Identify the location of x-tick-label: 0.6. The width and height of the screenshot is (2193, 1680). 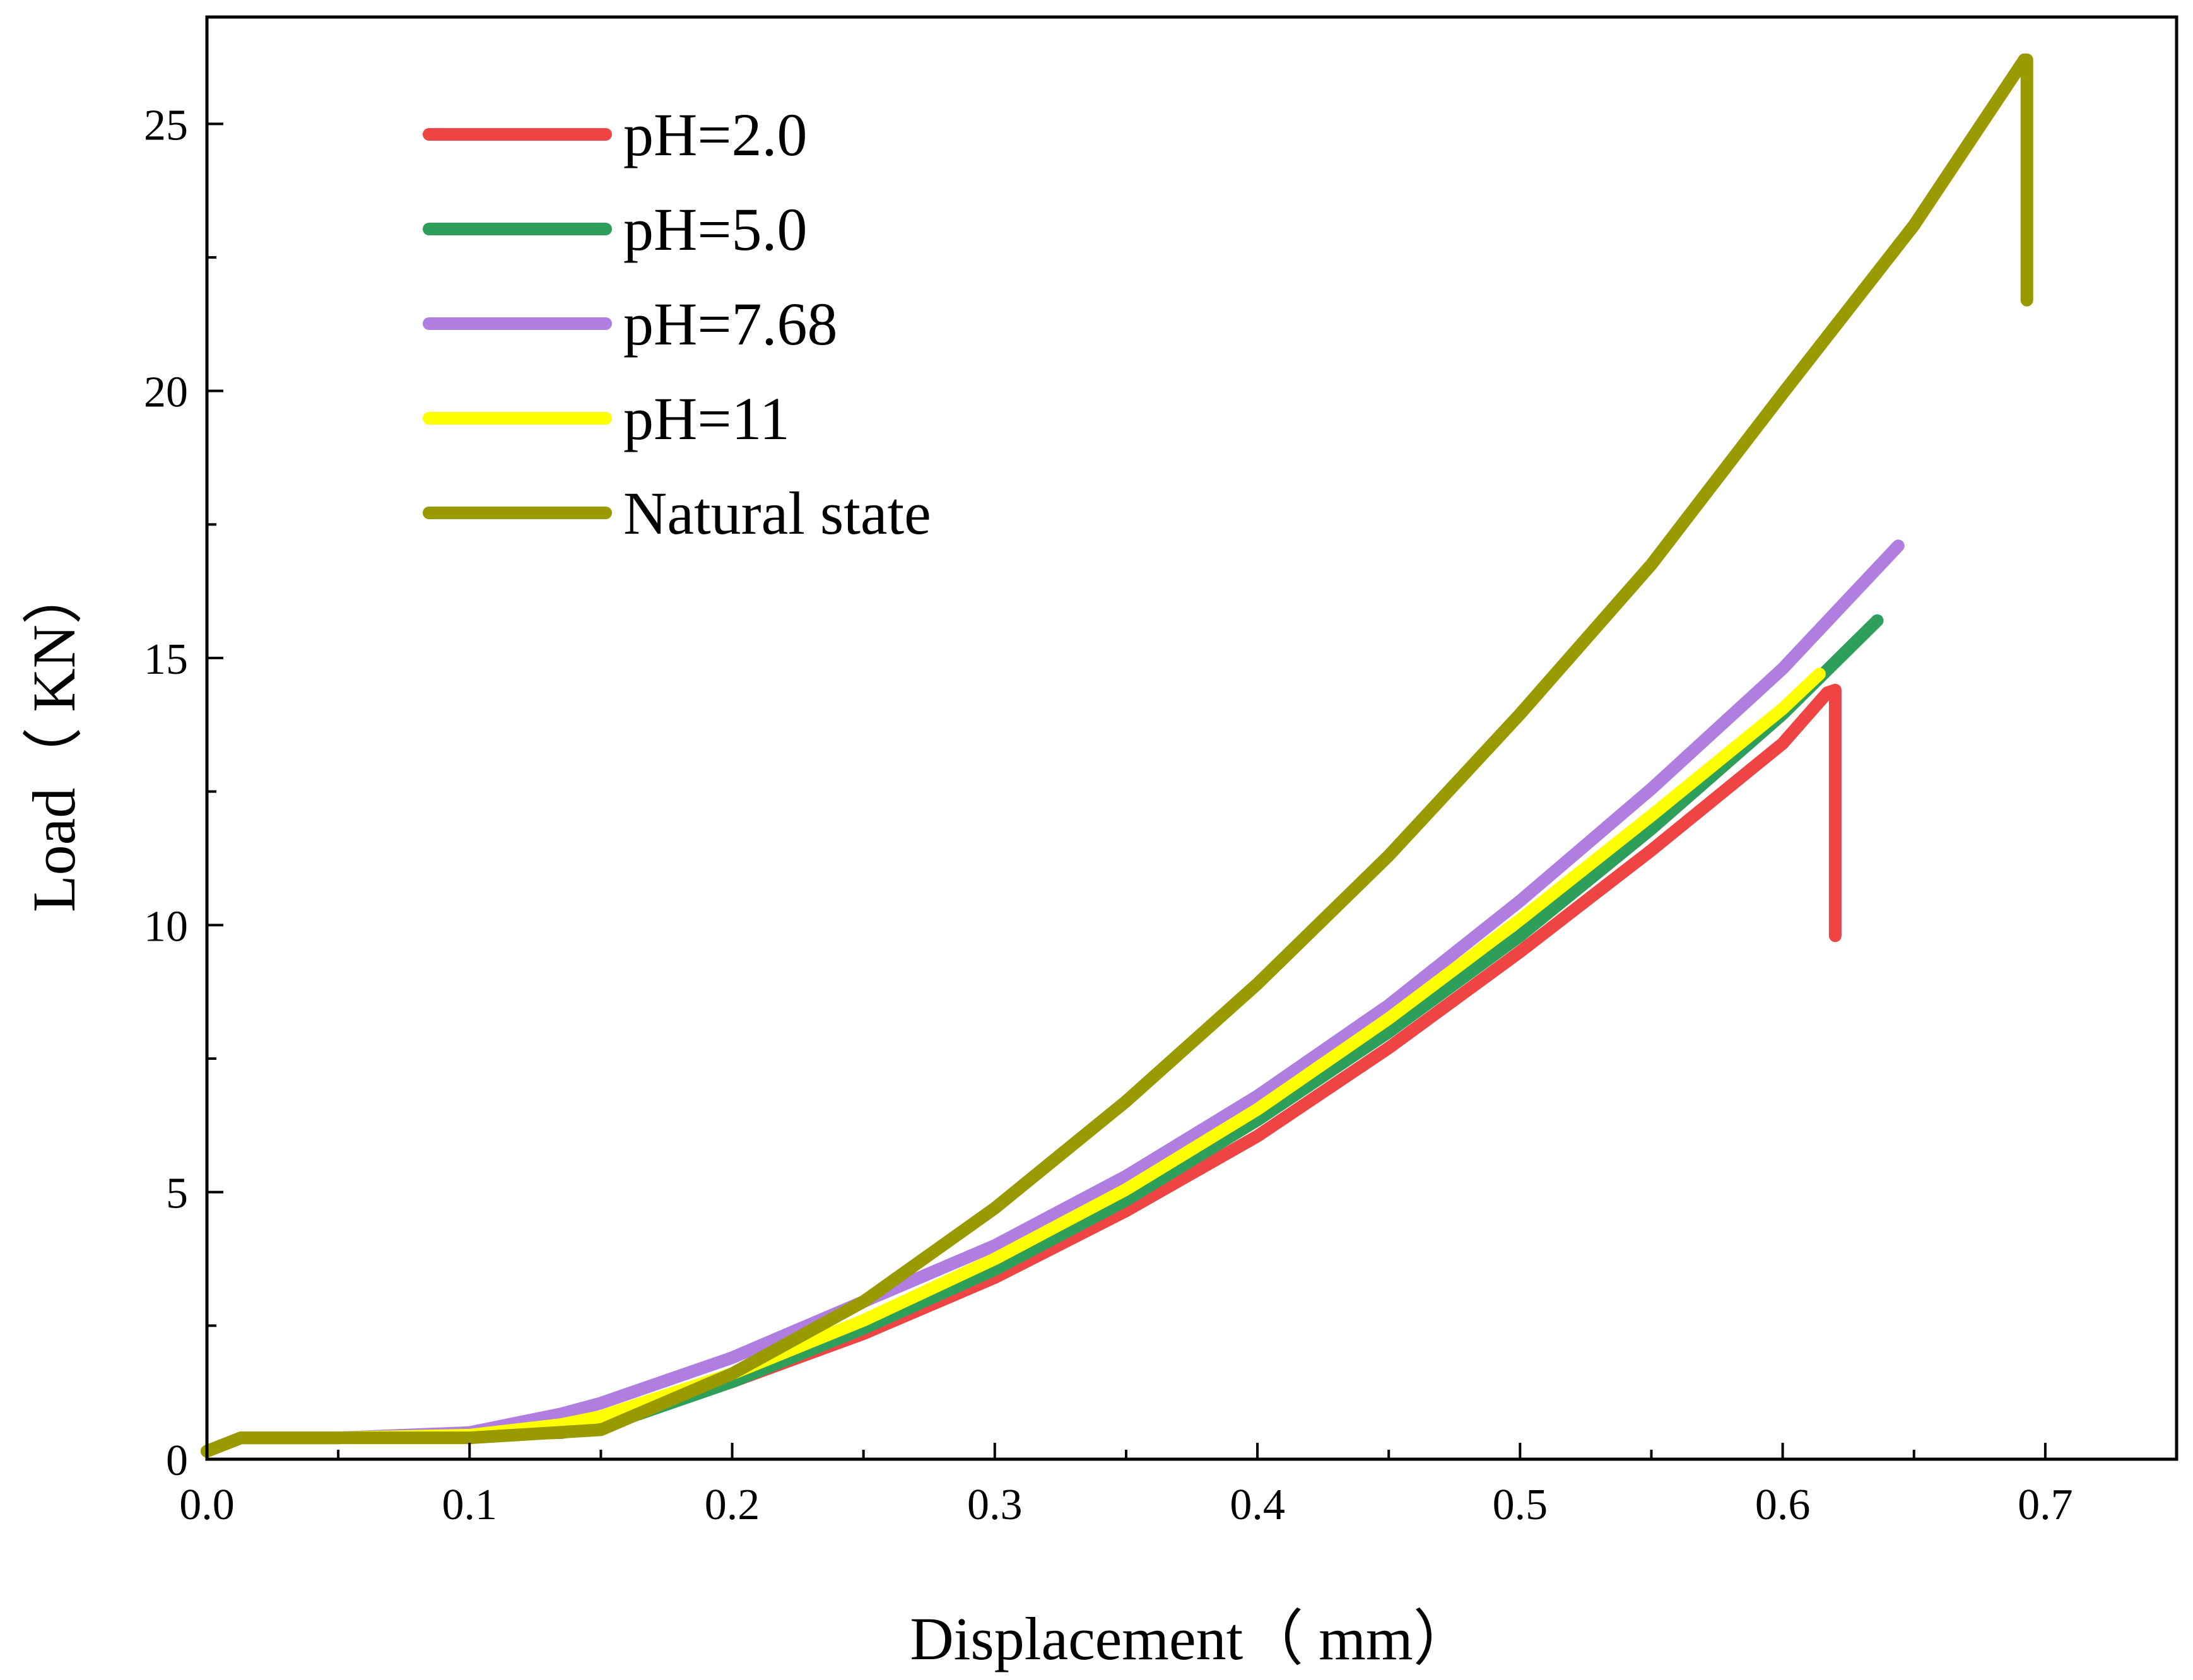
(1783, 1505).